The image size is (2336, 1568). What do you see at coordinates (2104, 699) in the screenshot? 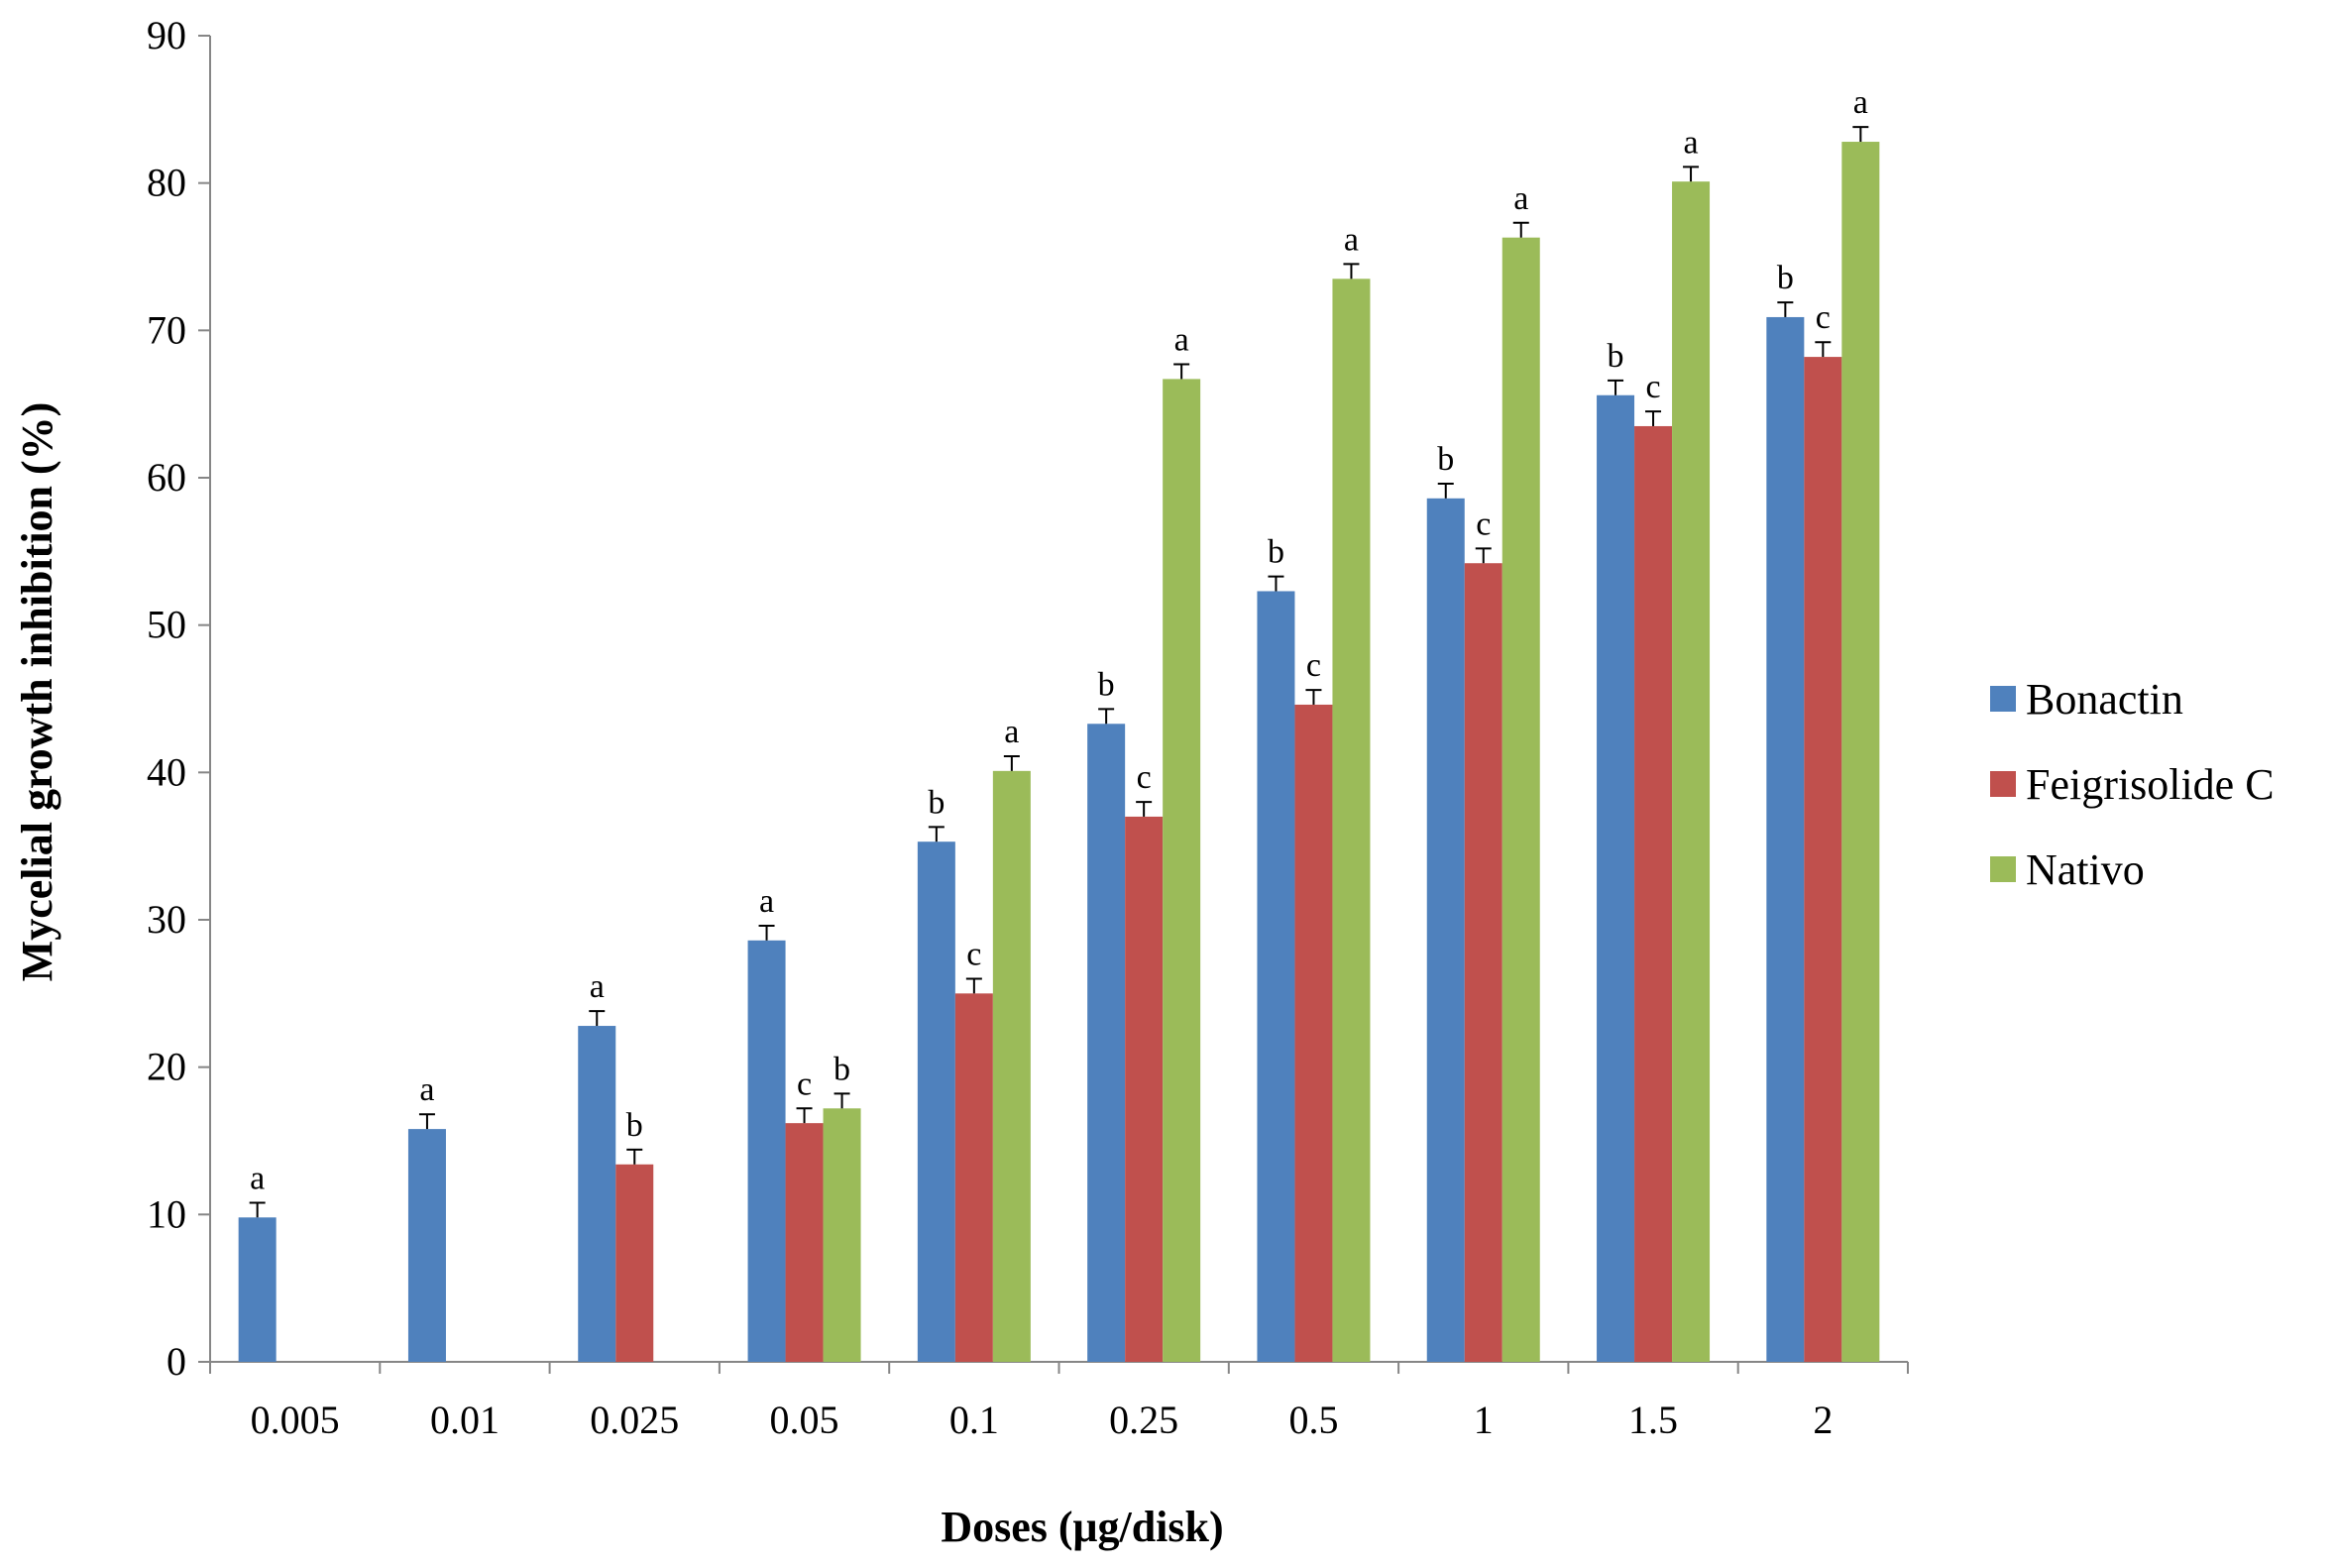
I see `legend-label: Bonactin` at bounding box center [2104, 699].